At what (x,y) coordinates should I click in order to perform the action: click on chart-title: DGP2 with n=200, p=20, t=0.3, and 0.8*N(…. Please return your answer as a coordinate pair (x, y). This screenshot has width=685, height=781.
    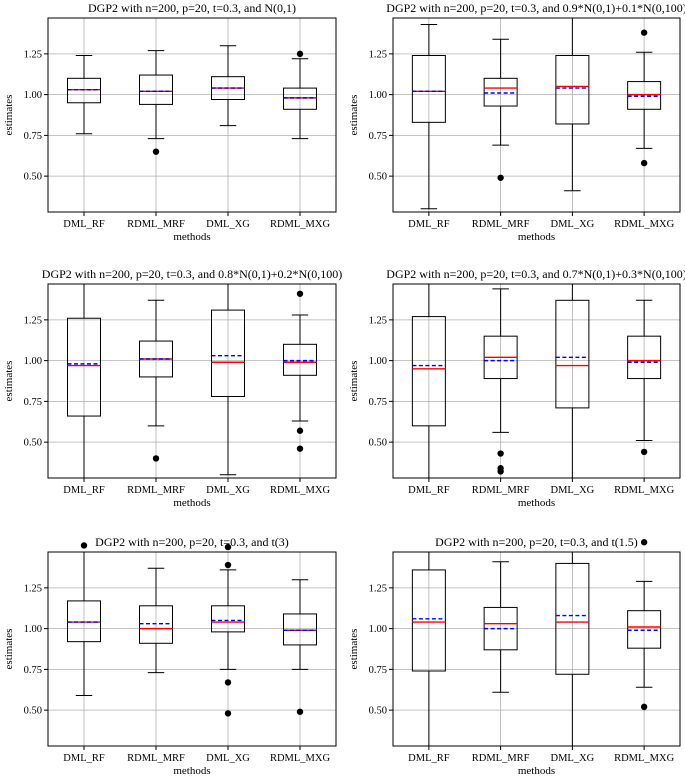
    Looking at the image, I should click on (192, 274).